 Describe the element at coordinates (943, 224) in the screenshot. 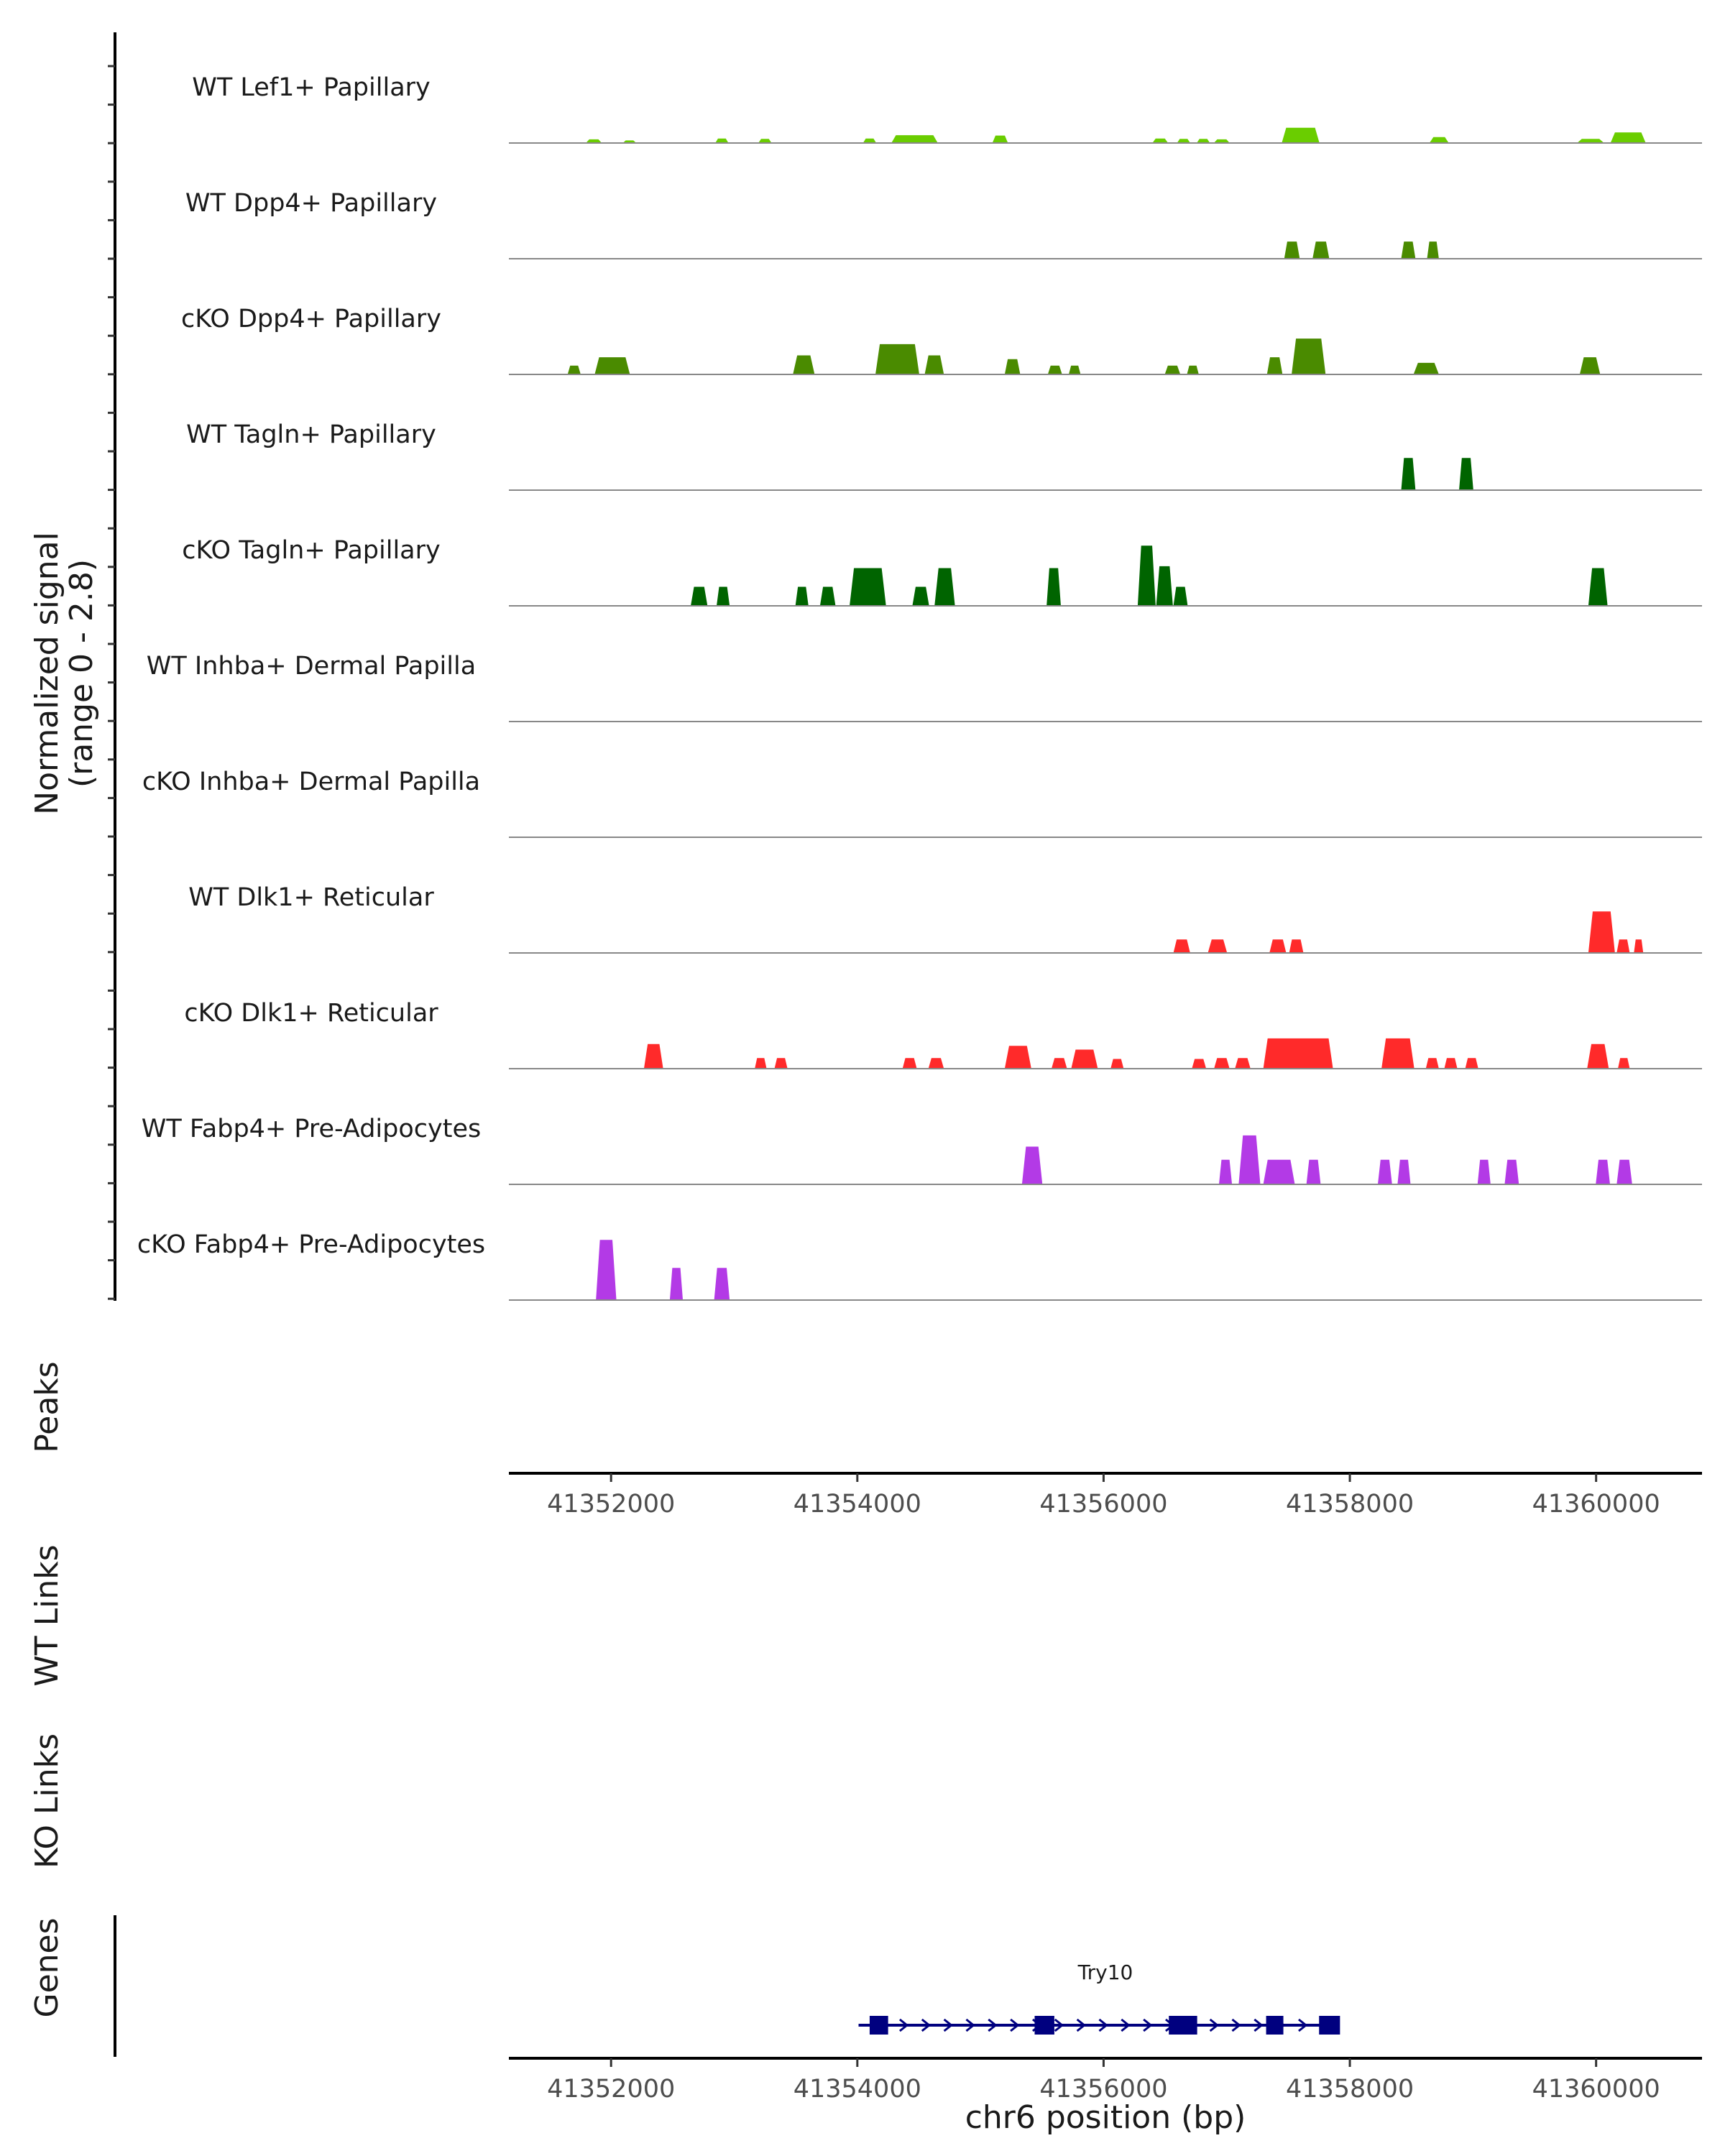

I see `track-2: WT Dpp4+ Papillary` at that location.